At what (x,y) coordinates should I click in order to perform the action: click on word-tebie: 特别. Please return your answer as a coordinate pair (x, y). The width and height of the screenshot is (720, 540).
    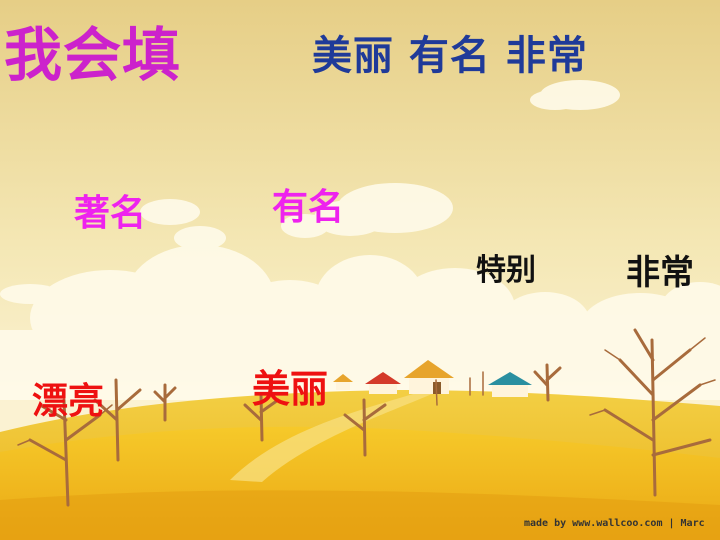
    Looking at the image, I should click on (506, 270).